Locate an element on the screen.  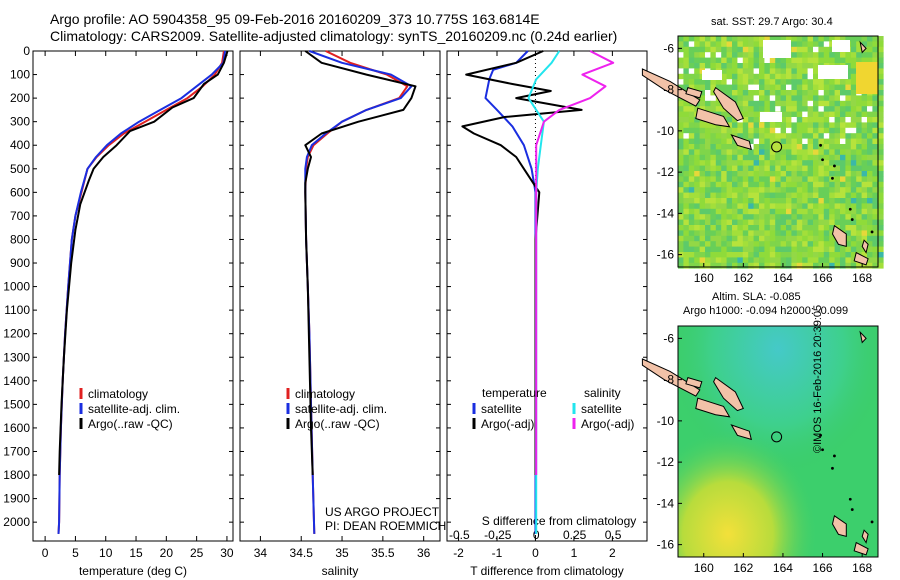
x-tick-label: 35 is located at coordinates (342, 553).